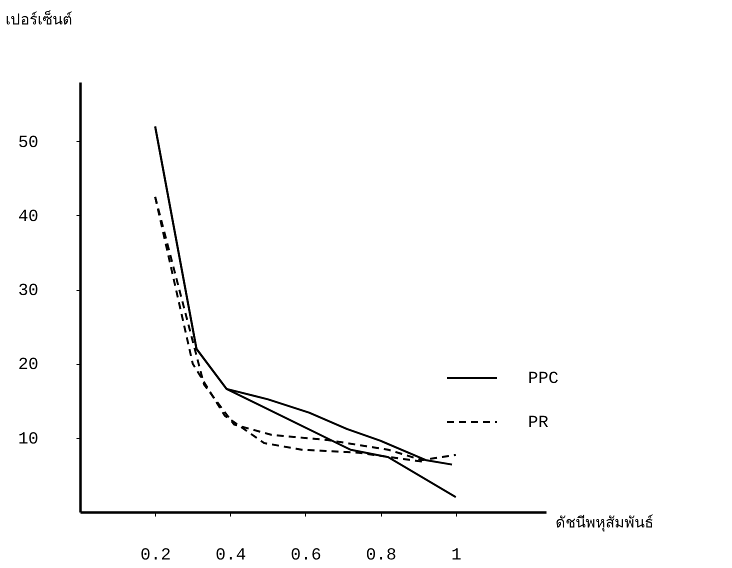 The height and width of the screenshot is (568, 732). What do you see at coordinates (605, 523) in the screenshot?
I see `x-axis-title: ดัชนีพหุสัมพันธ์` at bounding box center [605, 523].